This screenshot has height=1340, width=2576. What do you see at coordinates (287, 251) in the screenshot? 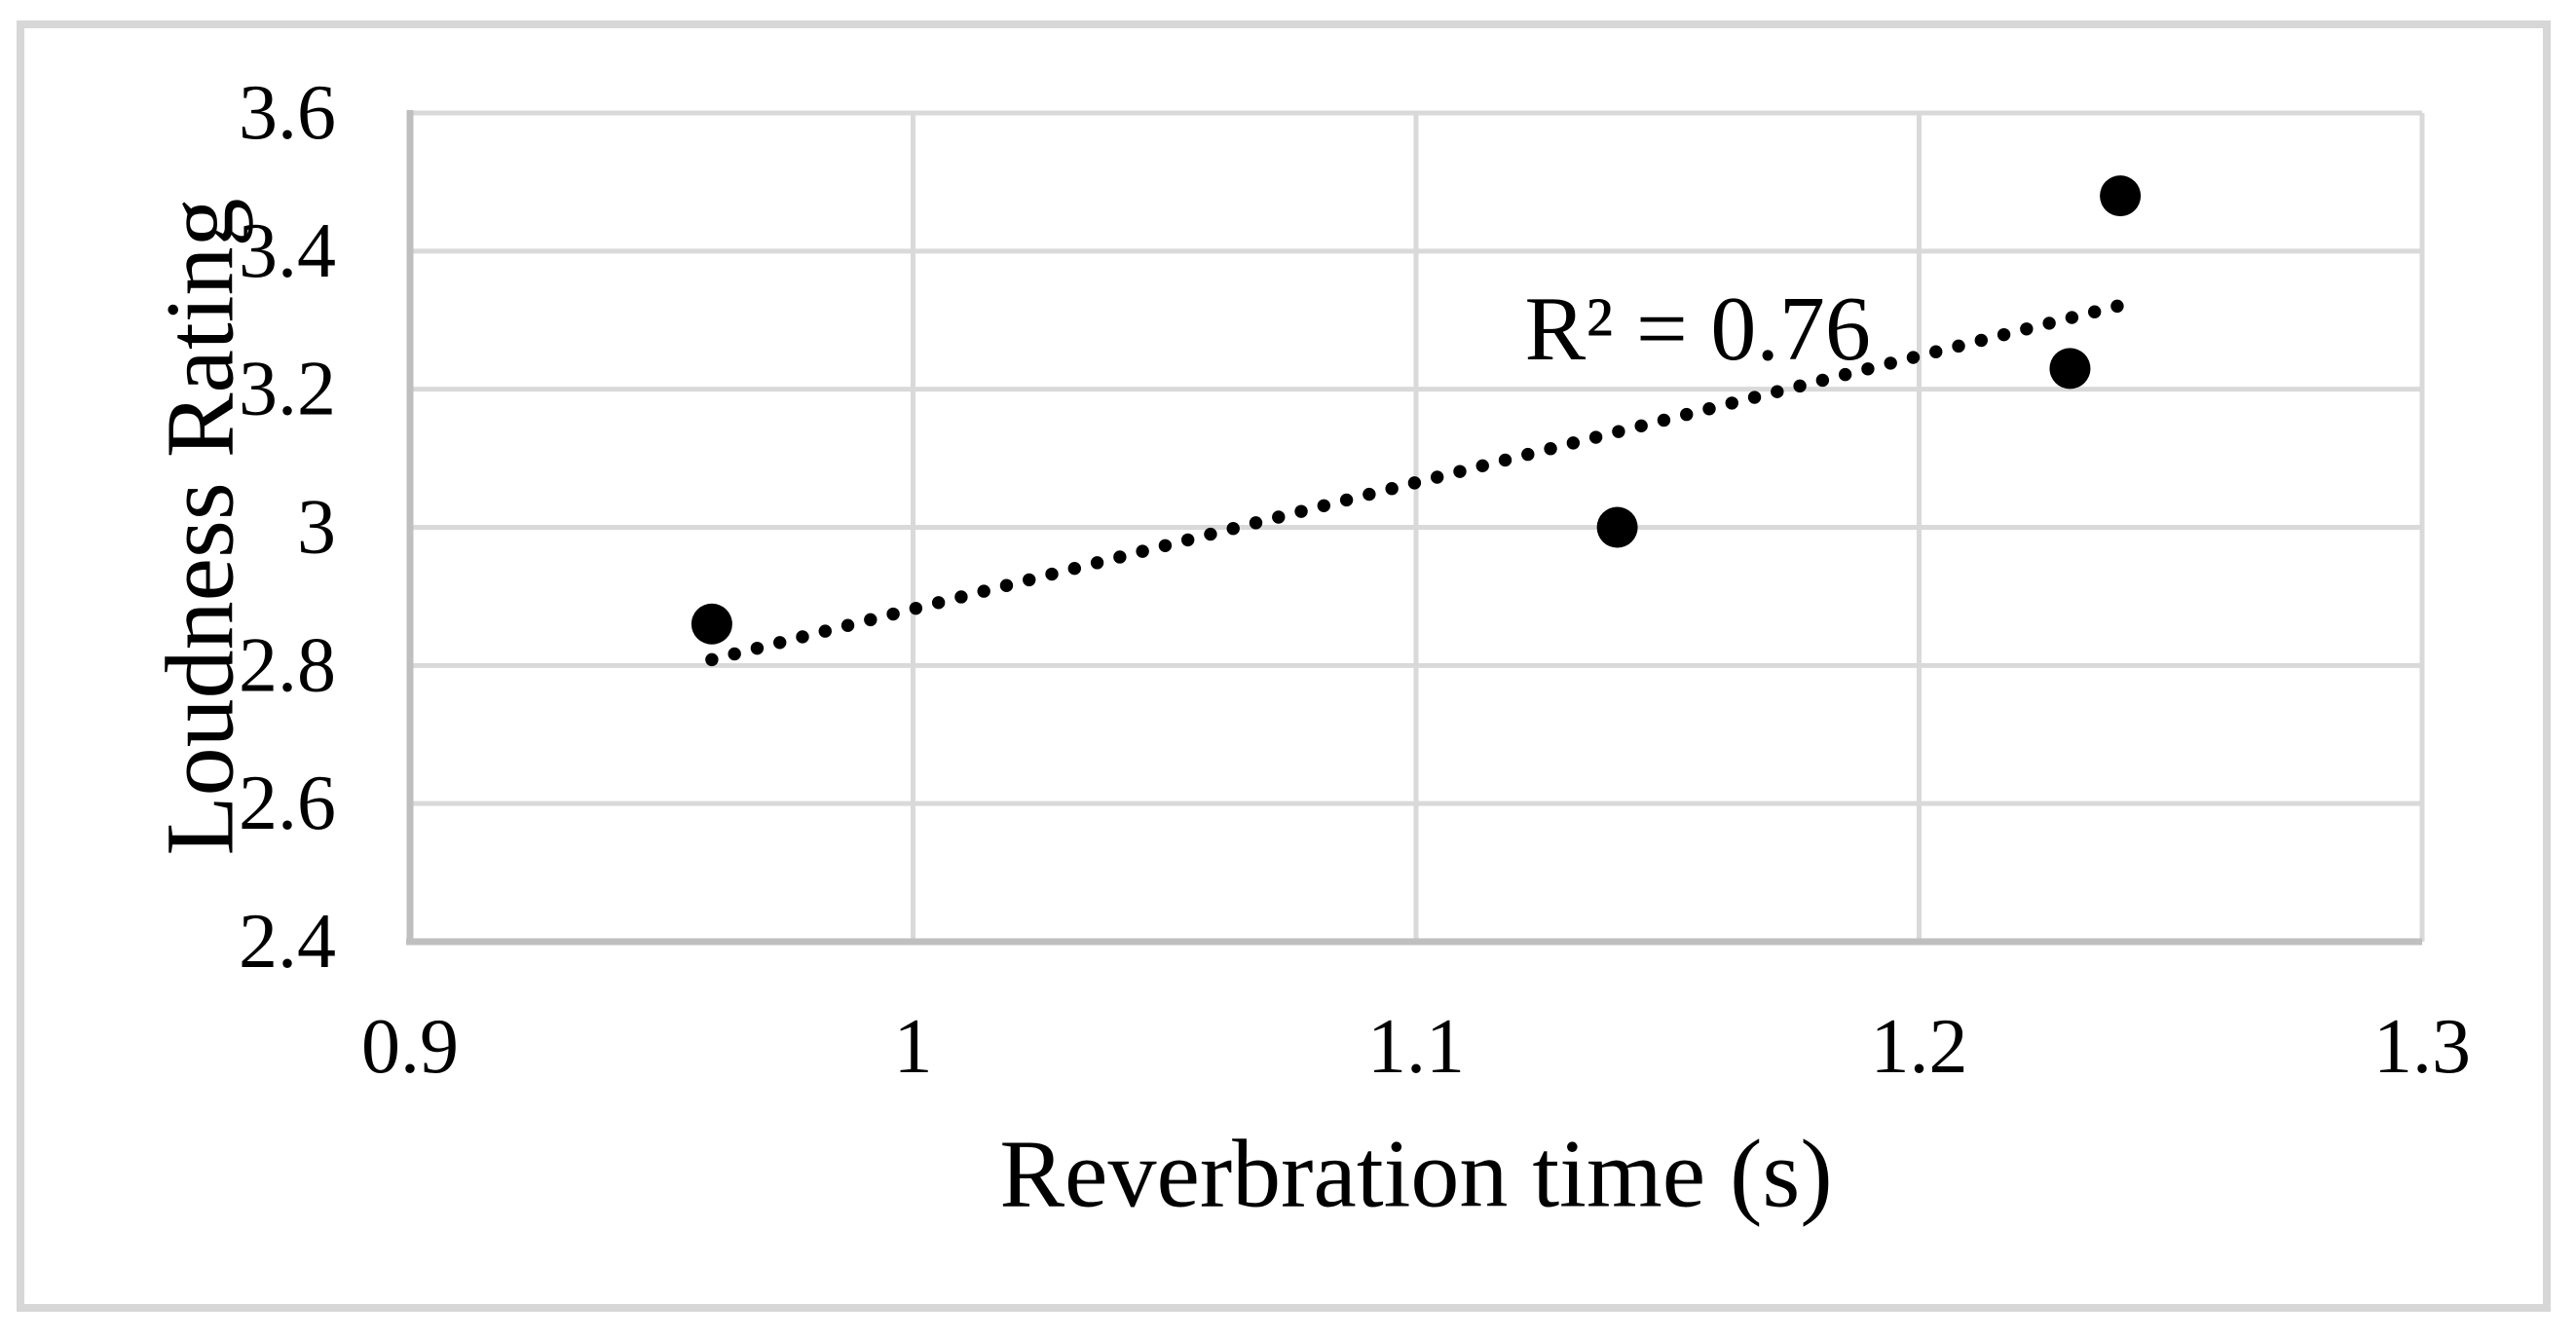
I see `y-tick-label: 3.4` at bounding box center [287, 251].